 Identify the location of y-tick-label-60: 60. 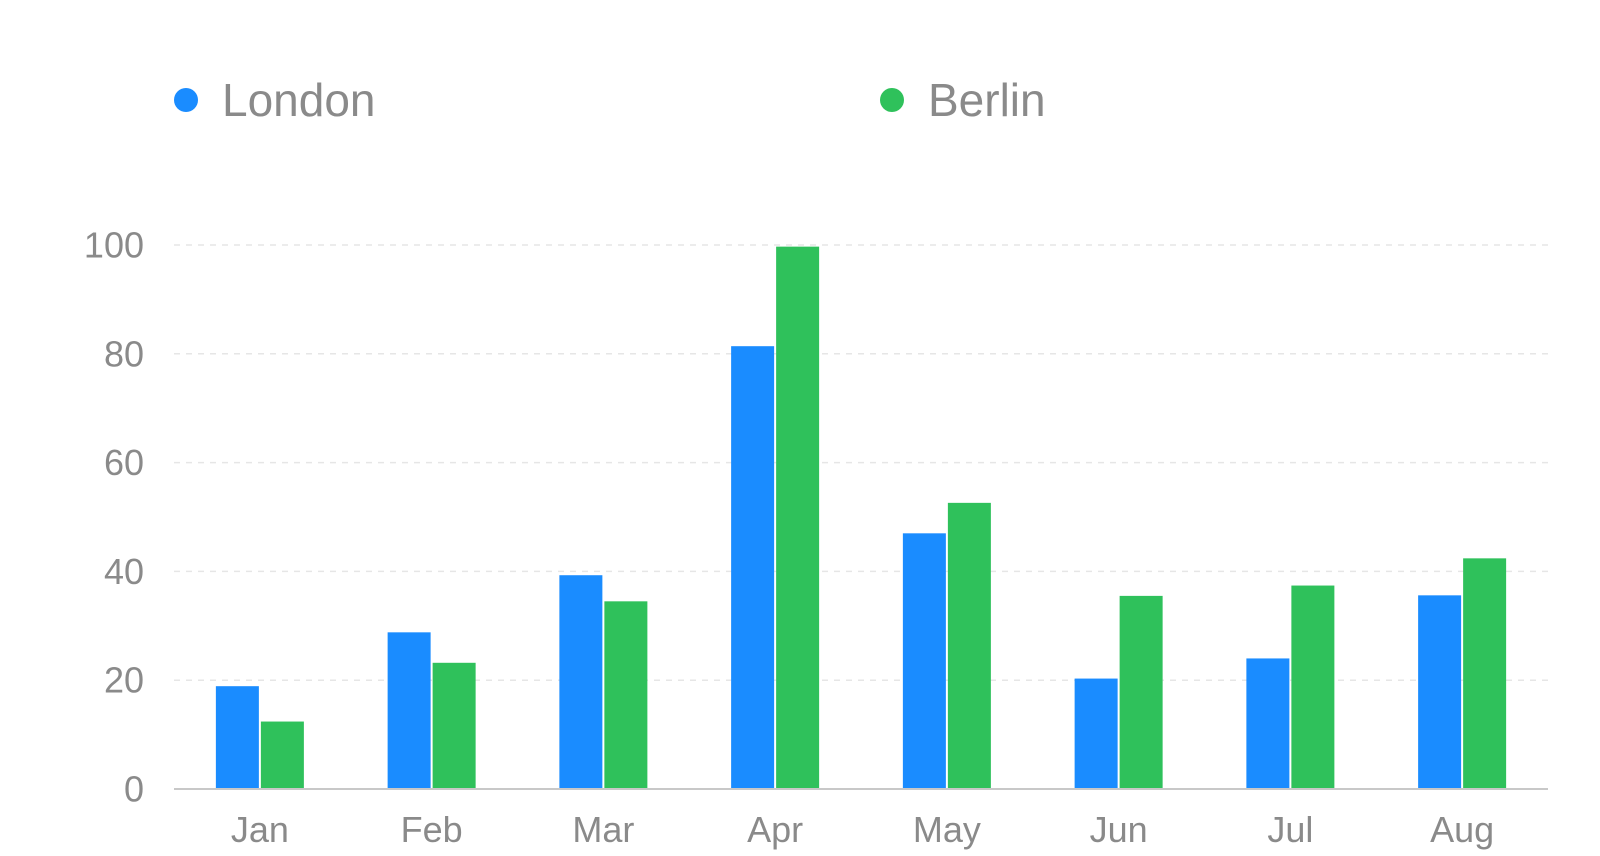
(124, 462).